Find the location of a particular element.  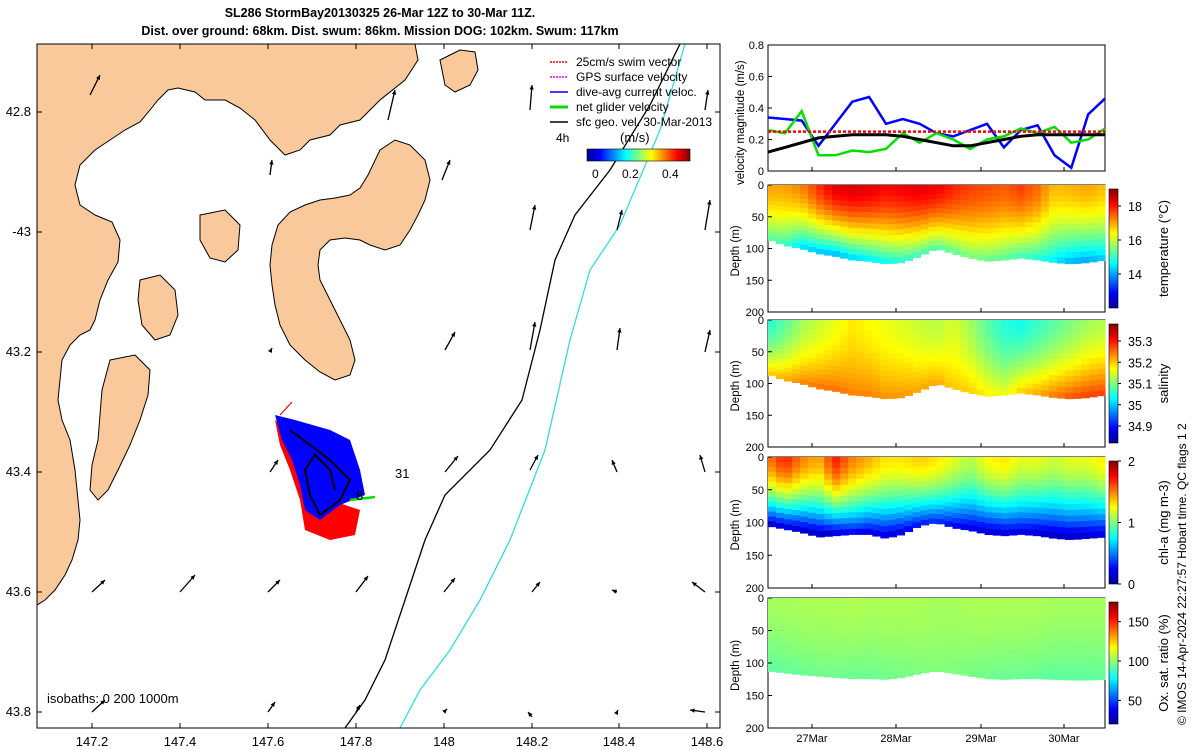

depth-tick-label: 50 is located at coordinates (758, 218).